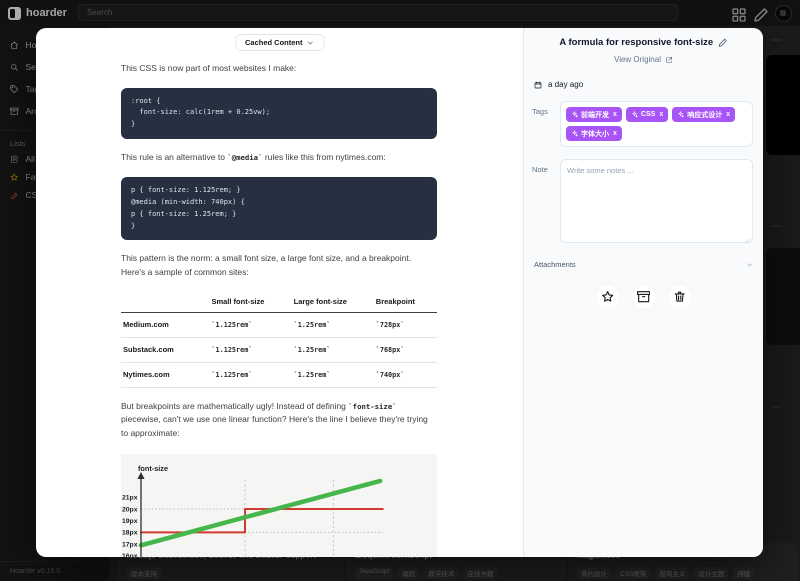 This screenshot has height=581, width=800. What do you see at coordinates (332, 302) in the screenshot?
I see `column-header: Large font-size` at bounding box center [332, 302].